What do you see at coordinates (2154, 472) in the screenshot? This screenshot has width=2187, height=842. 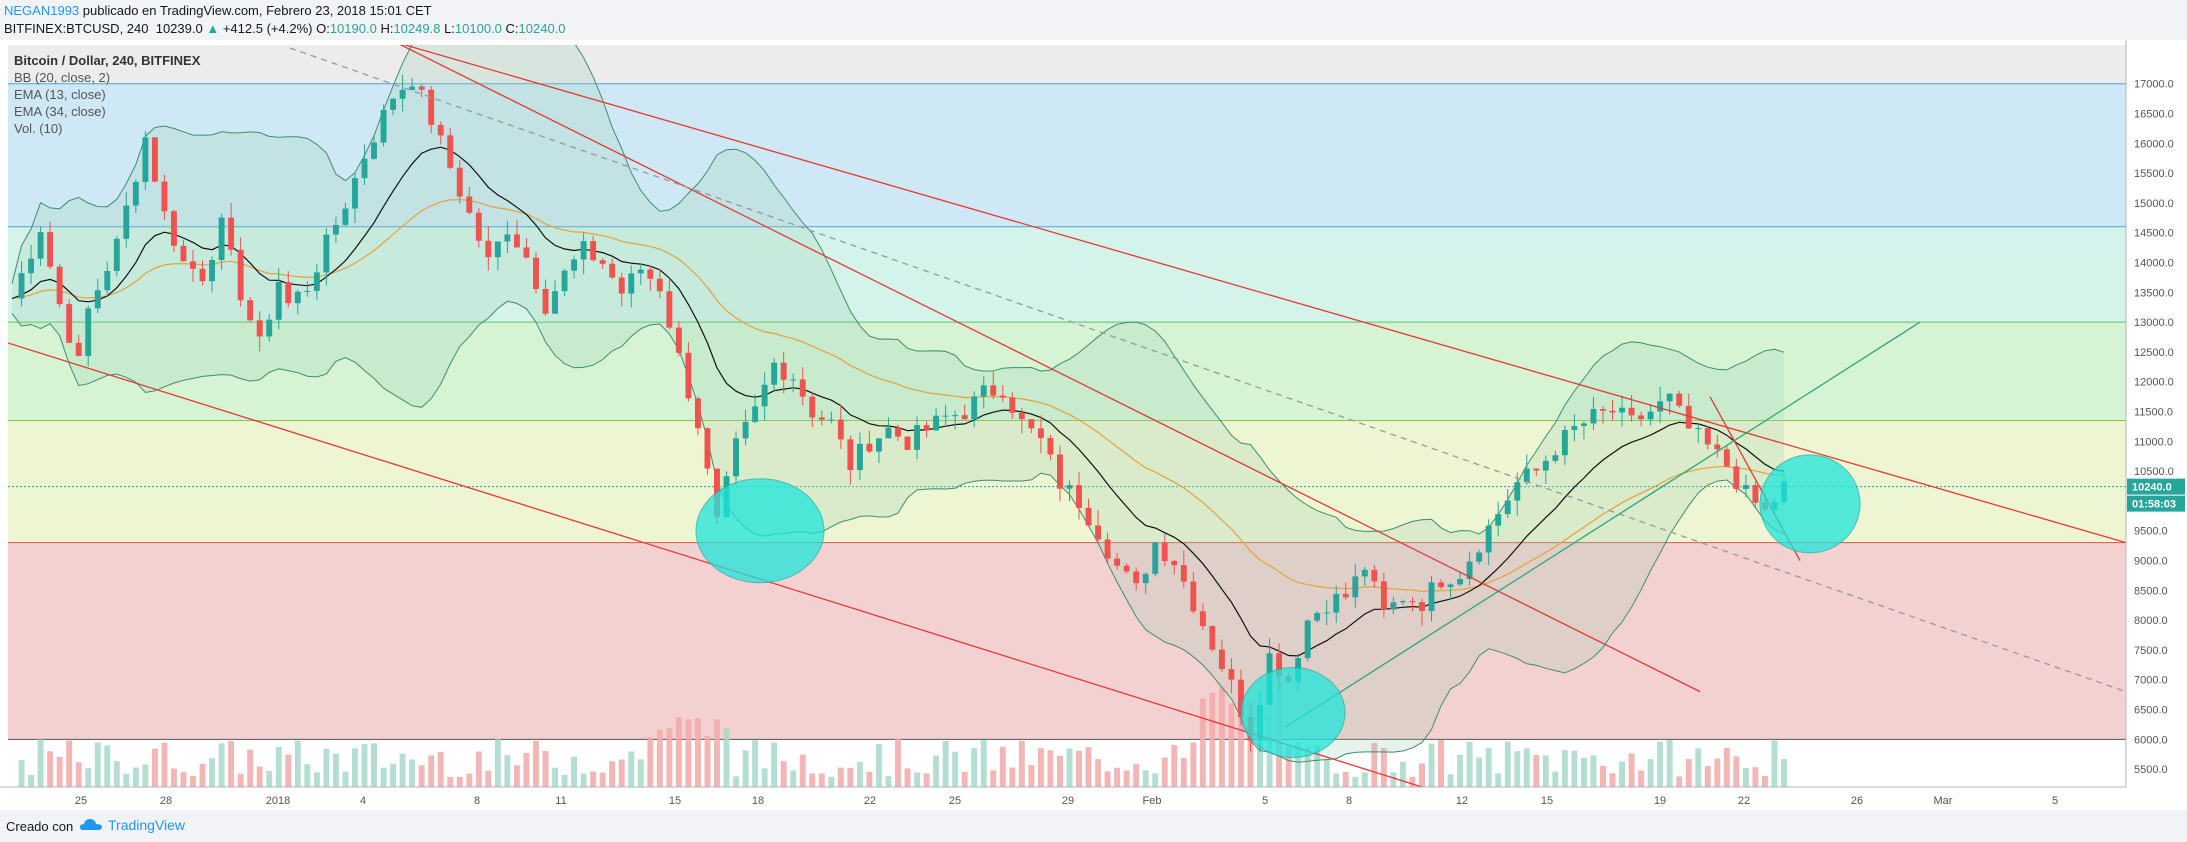 I see `y-tick-label: 10500.0` at bounding box center [2154, 472].